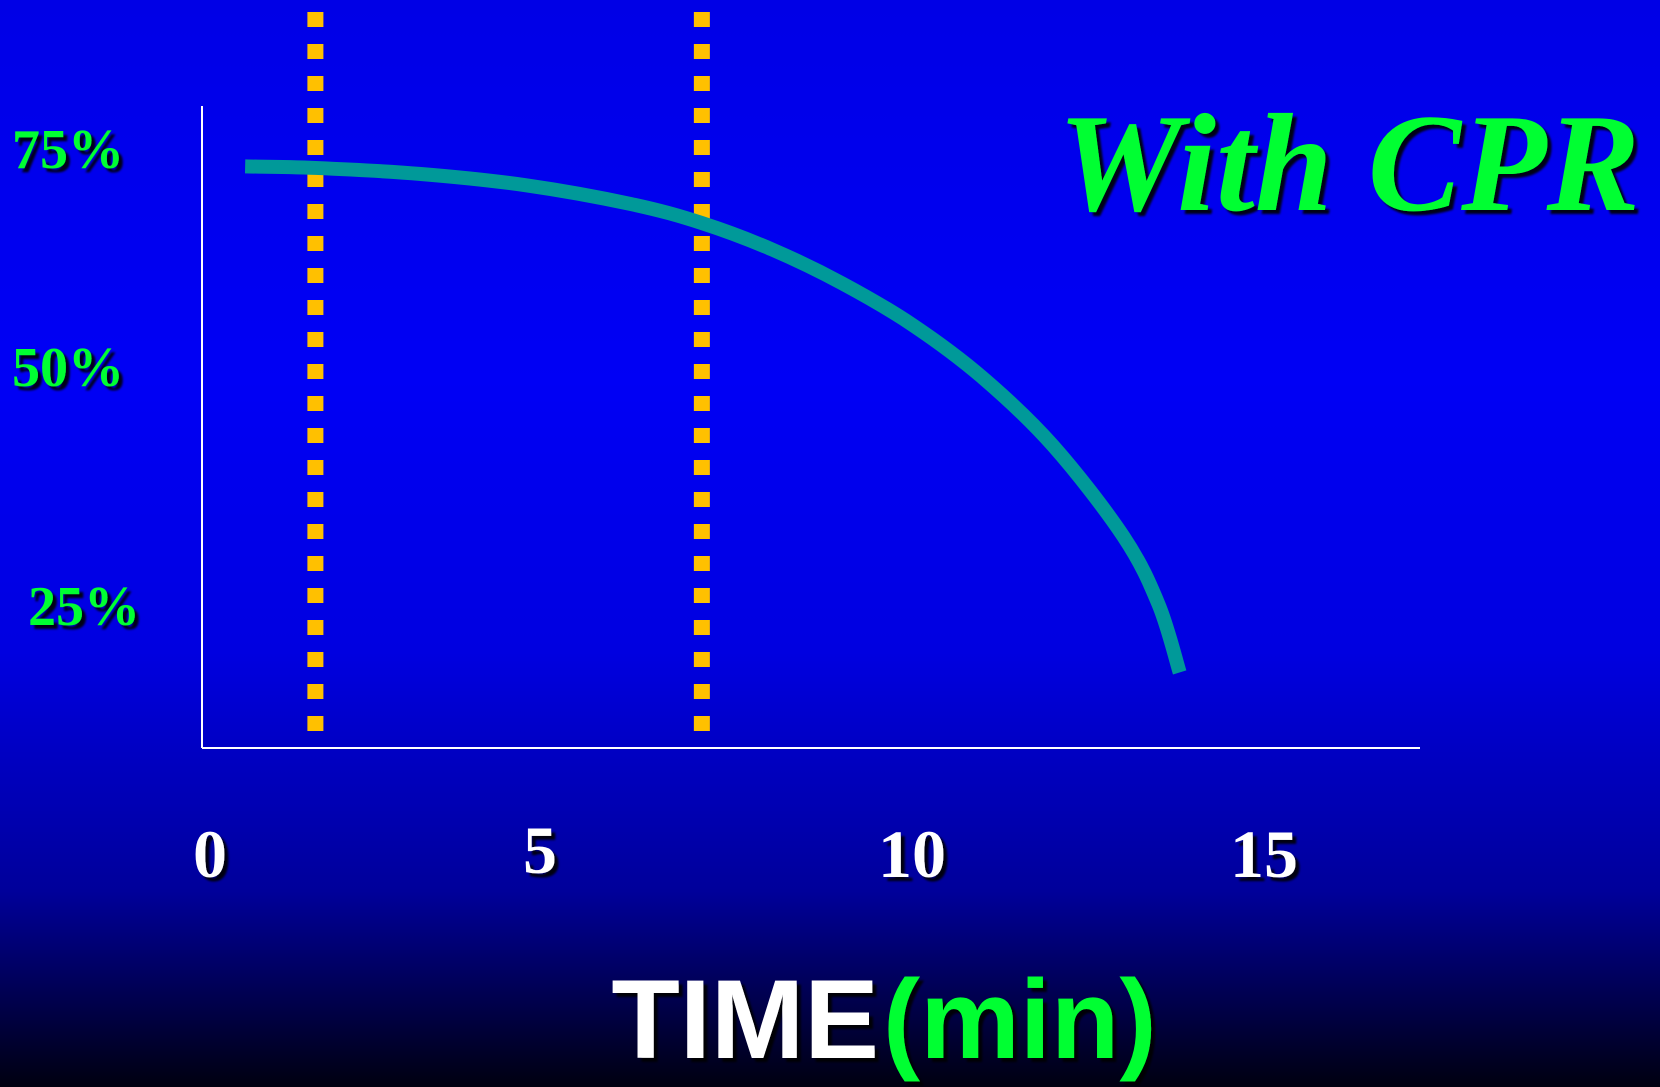  What do you see at coordinates (210, 854) in the screenshot?
I see `x-tick-label: 0` at bounding box center [210, 854].